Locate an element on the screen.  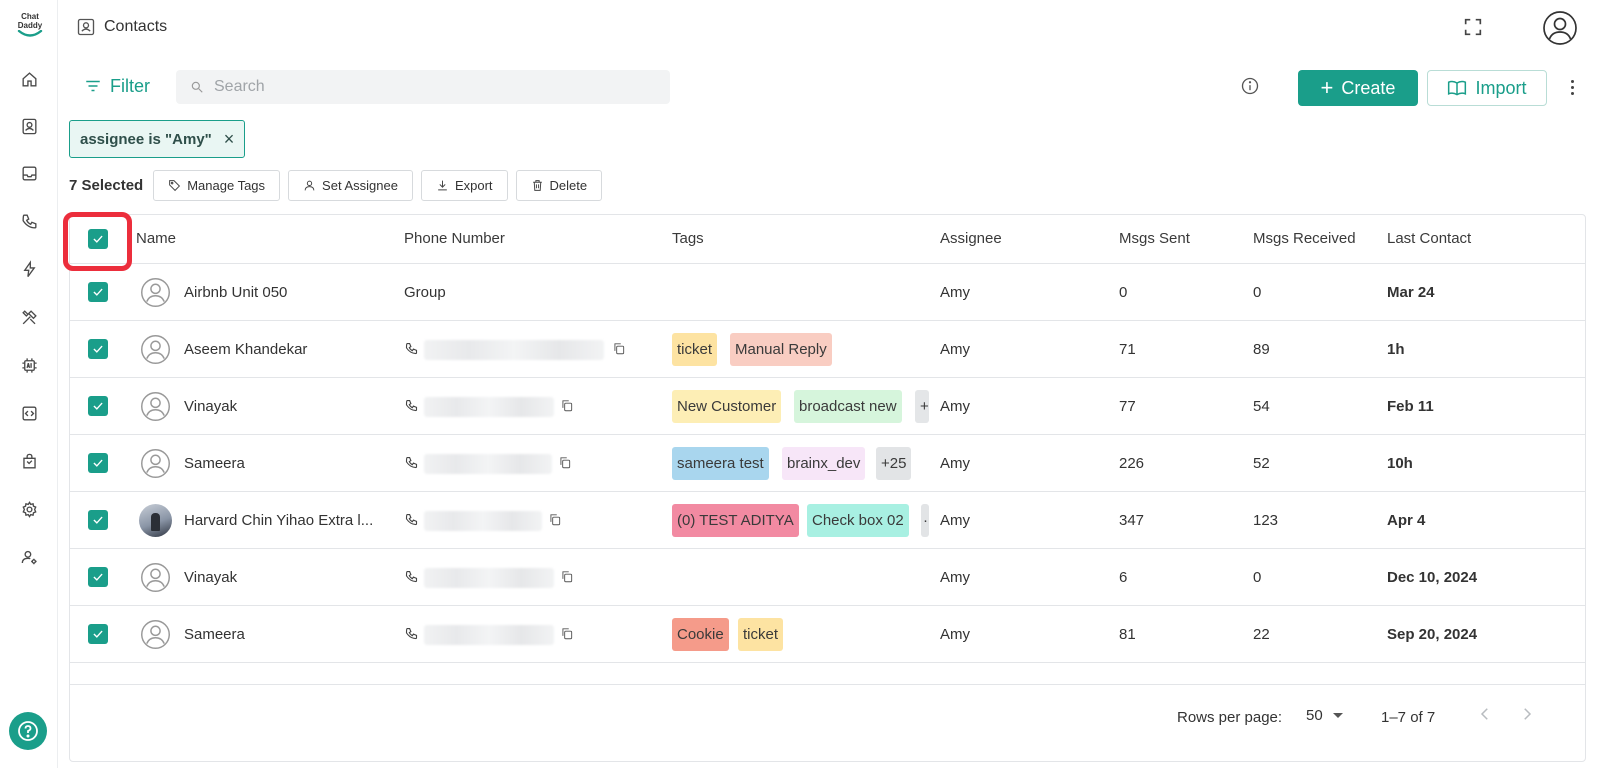
contact-name: Airbnb Unit 050 is located at coordinates (236, 292).